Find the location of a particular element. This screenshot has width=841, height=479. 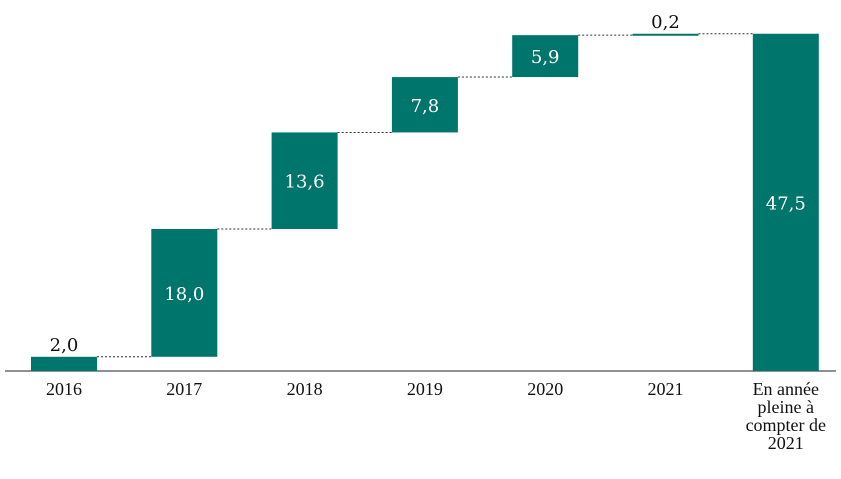

value-label-3: 13,6 is located at coordinates (305, 182).